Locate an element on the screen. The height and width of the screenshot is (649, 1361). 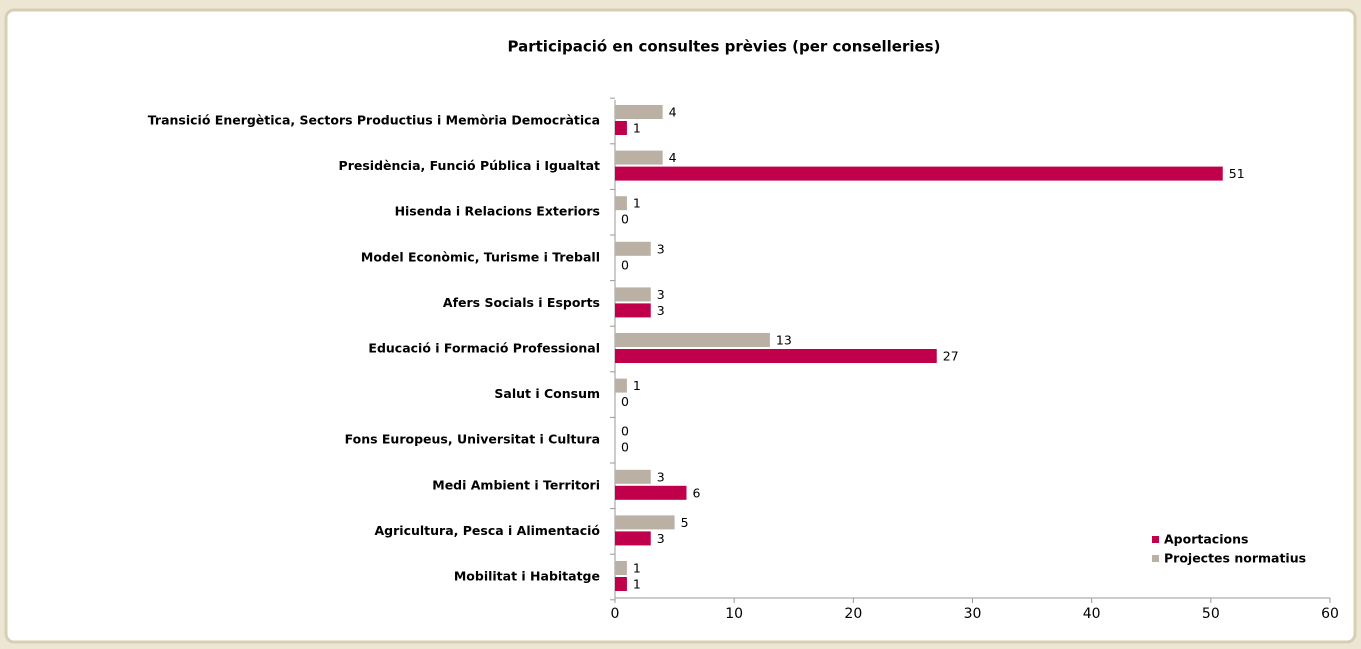
x-tick-label: 10 is located at coordinates (734, 614).